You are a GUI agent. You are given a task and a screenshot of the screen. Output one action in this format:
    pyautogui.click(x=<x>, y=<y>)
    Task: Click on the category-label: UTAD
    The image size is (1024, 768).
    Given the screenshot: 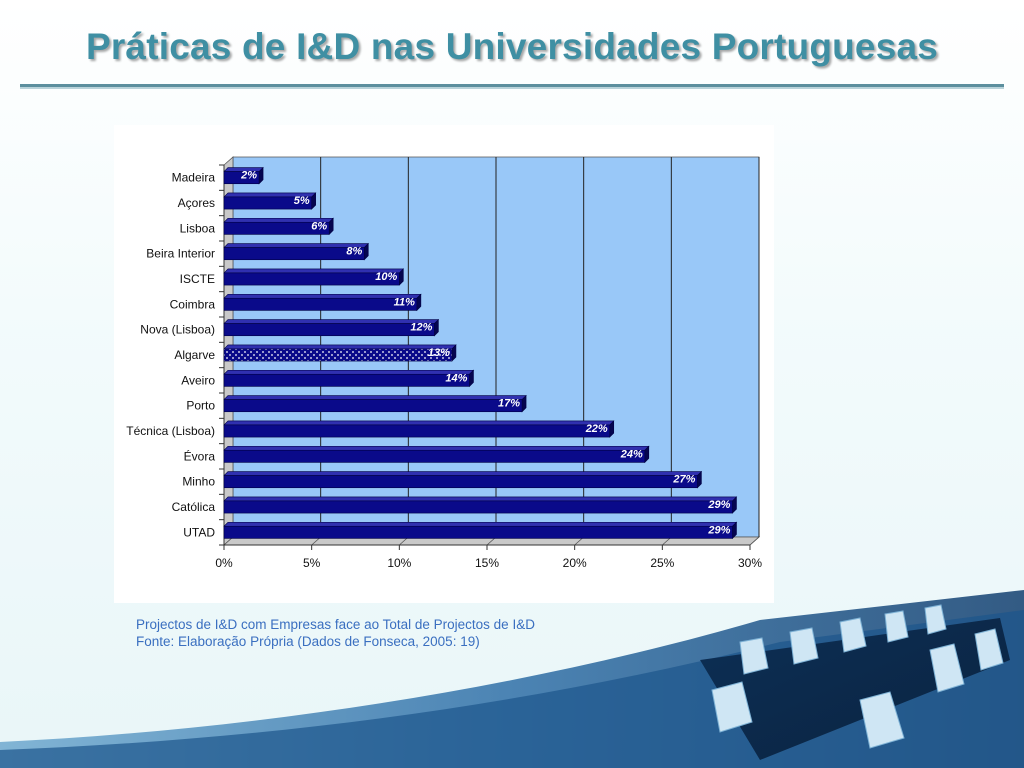 What is the action you would take?
    pyautogui.click(x=199, y=532)
    